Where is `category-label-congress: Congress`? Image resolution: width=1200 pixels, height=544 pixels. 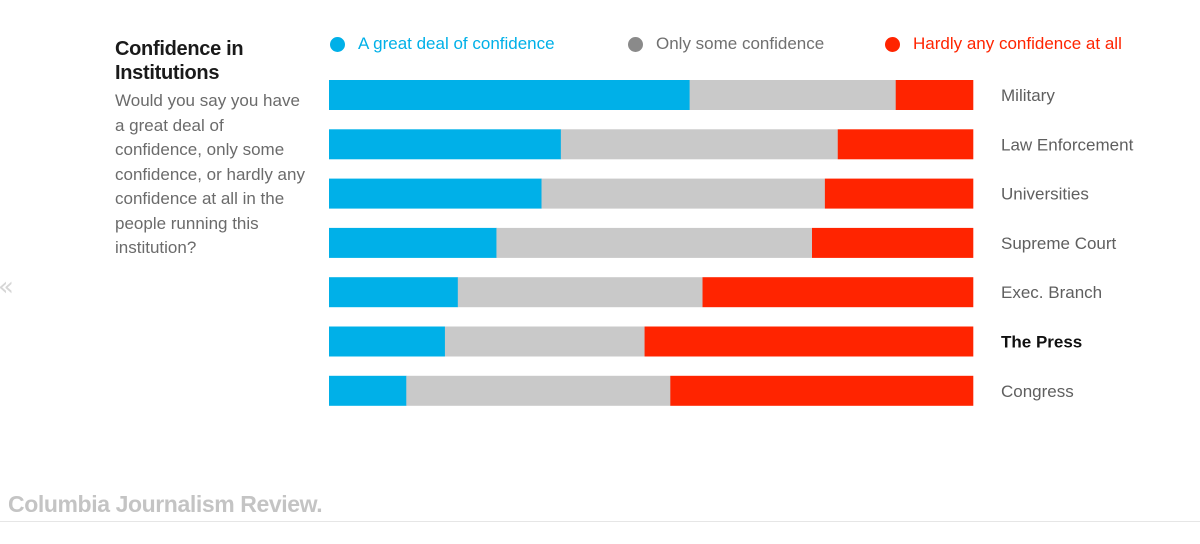
category-label-congress: Congress is located at coordinates (1037, 391).